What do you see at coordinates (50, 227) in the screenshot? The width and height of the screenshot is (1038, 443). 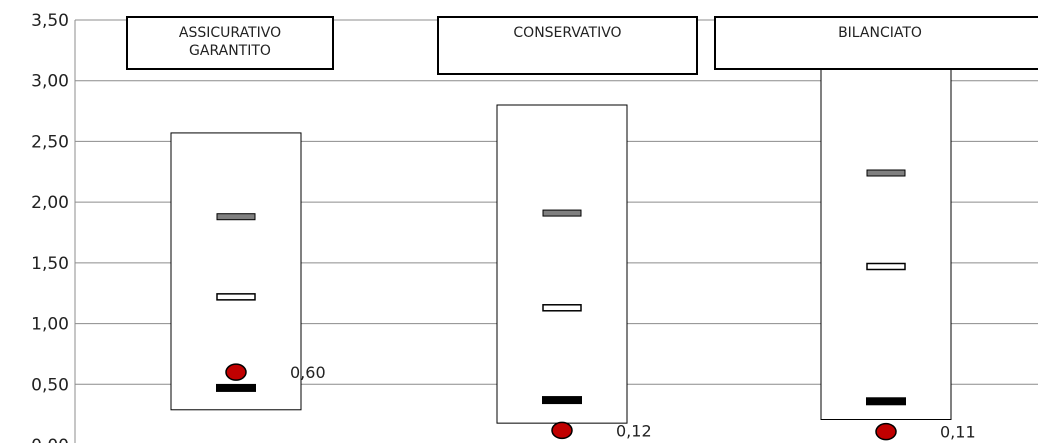 I see `y-axis-ticks: 0,00 0,50 1,00 1,50 2,00 2,50 3,00 3,50` at bounding box center [50, 227].